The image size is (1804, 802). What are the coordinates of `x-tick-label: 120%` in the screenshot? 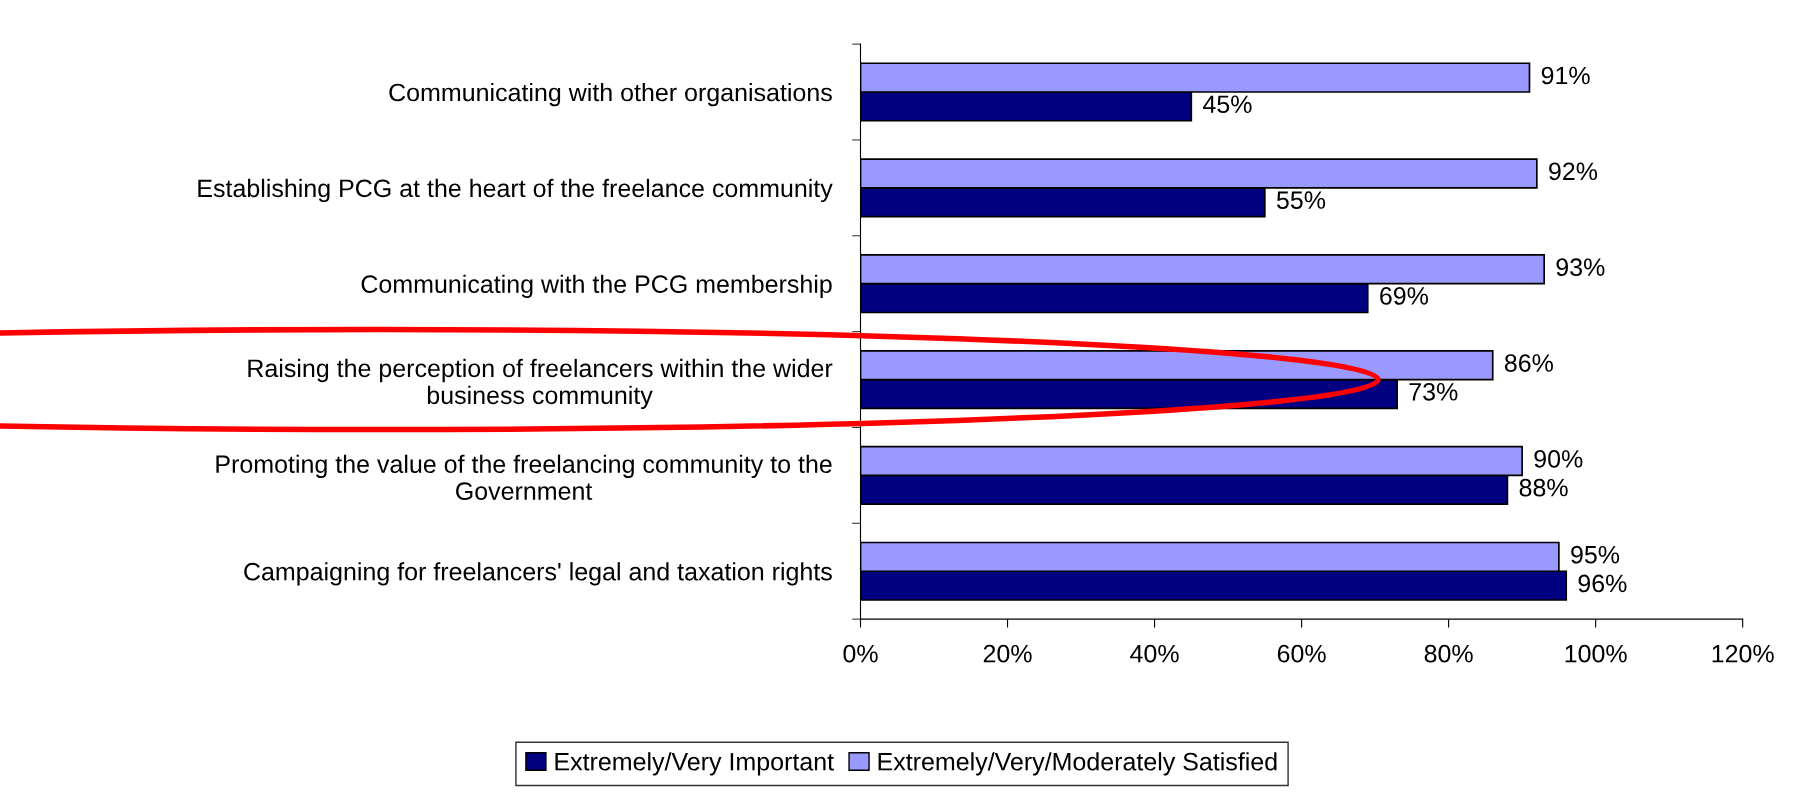 It's located at (1743, 653).